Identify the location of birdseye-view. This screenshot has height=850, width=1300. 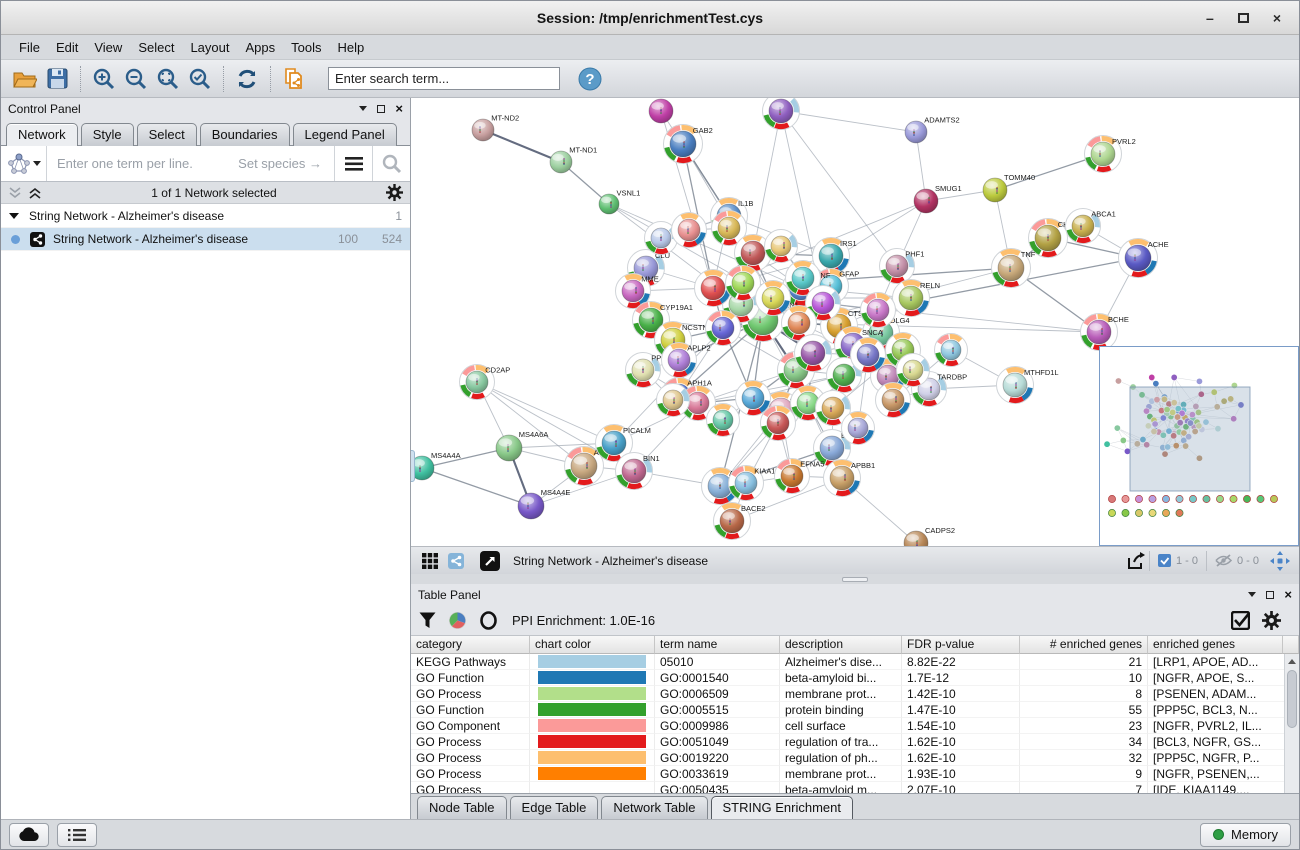
(1199, 446).